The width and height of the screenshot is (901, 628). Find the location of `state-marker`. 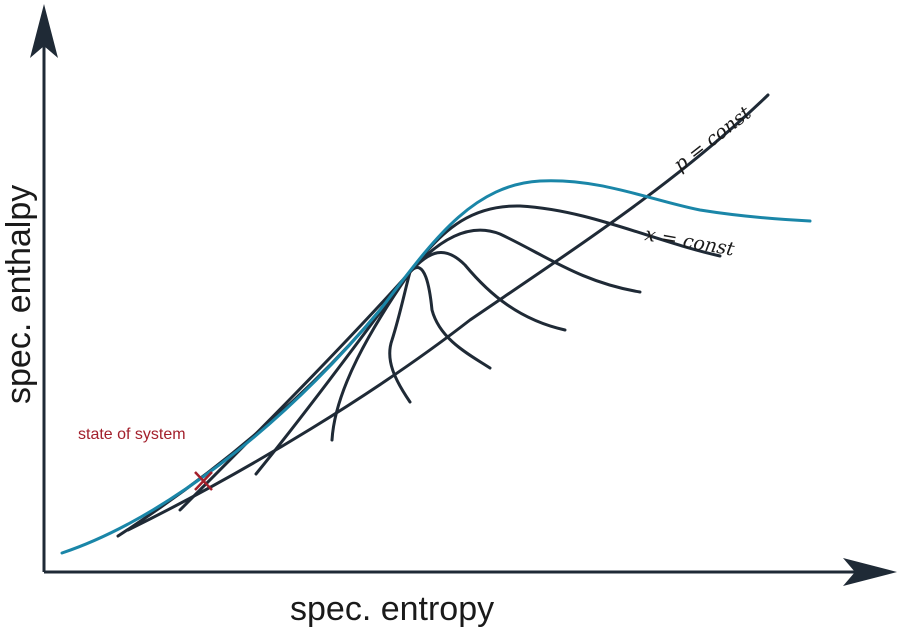

state-marker is located at coordinates (203, 481).